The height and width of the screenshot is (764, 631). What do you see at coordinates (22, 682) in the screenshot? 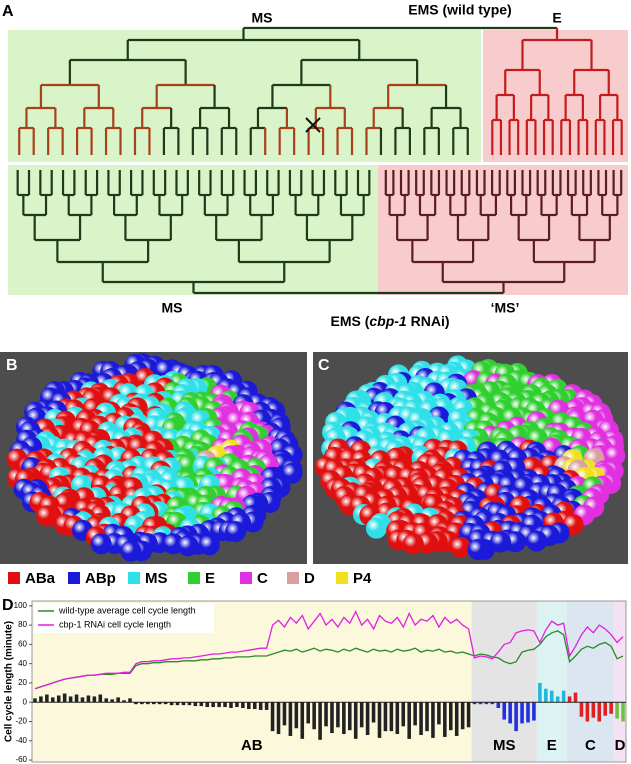
I see `y-tick-label: 20` at bounding box center [22, 682].